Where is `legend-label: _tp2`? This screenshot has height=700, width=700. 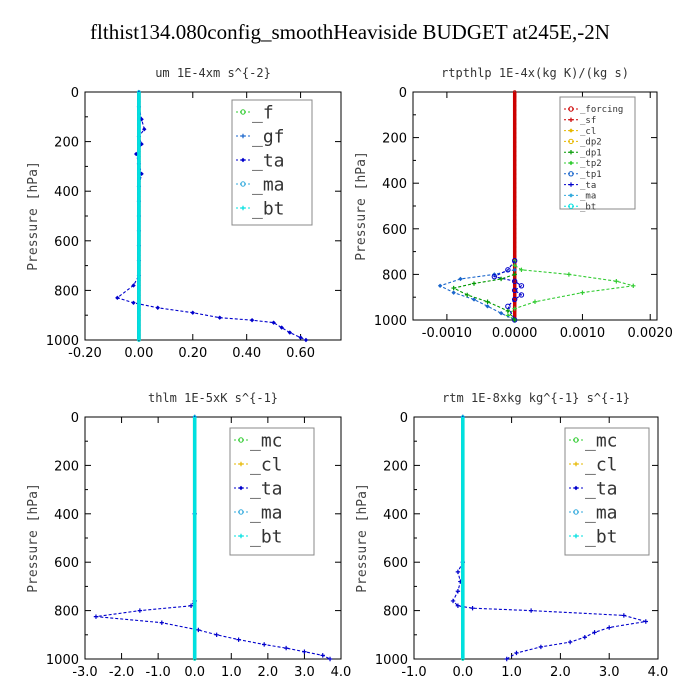 legend-label: _tp2 is located at coordinates (591, 164).